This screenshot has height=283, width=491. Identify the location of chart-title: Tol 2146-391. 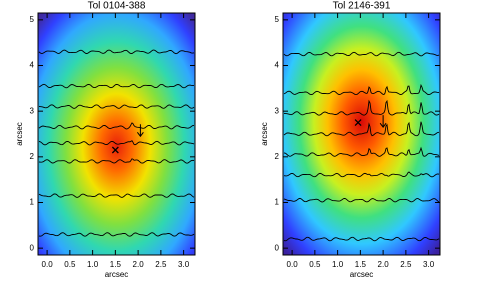
(362, 6).